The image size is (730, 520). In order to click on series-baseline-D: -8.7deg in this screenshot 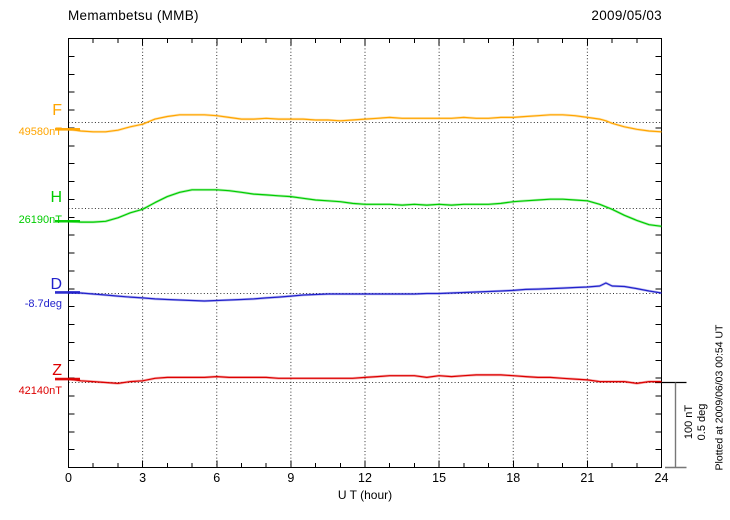, I will do `click(43, 304)`.